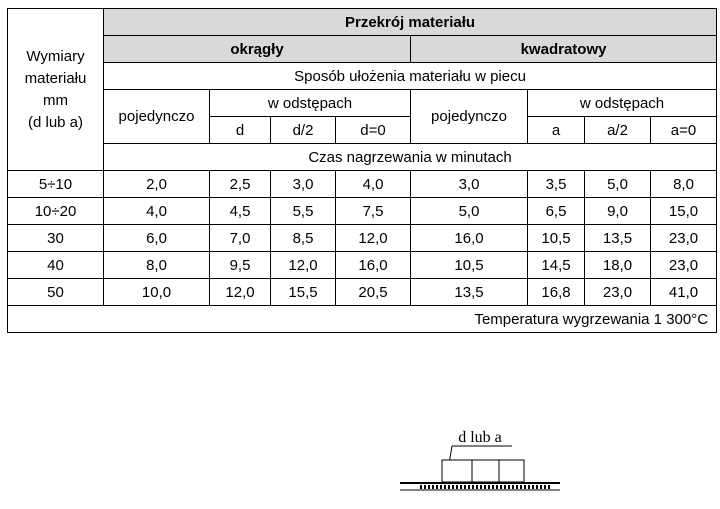 Image resolution: width=720 pixels, height=509 pixels. I want to click on footer-row: Temperatura wygrzewania 1 300°C, so click(362, 319).